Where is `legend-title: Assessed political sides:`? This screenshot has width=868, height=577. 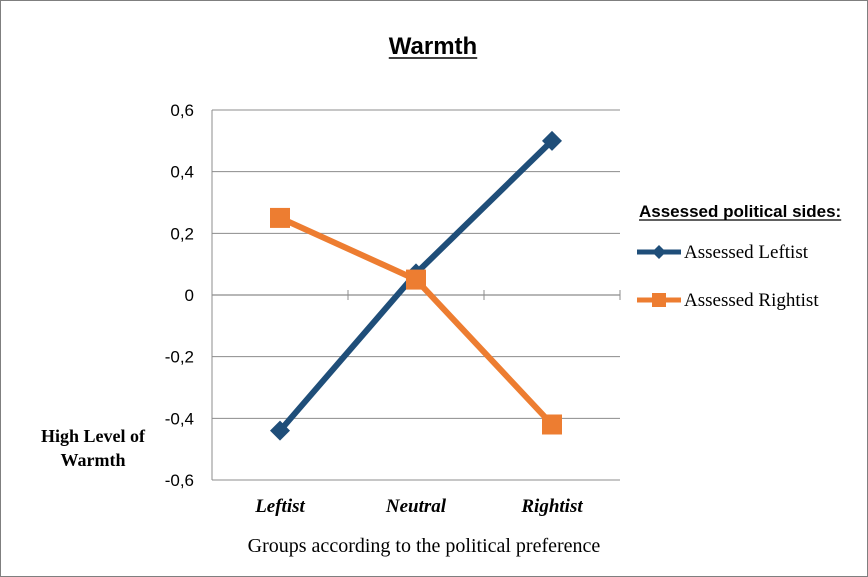
legend-title: Assessed political sides: is located at coordinates (740, 211).